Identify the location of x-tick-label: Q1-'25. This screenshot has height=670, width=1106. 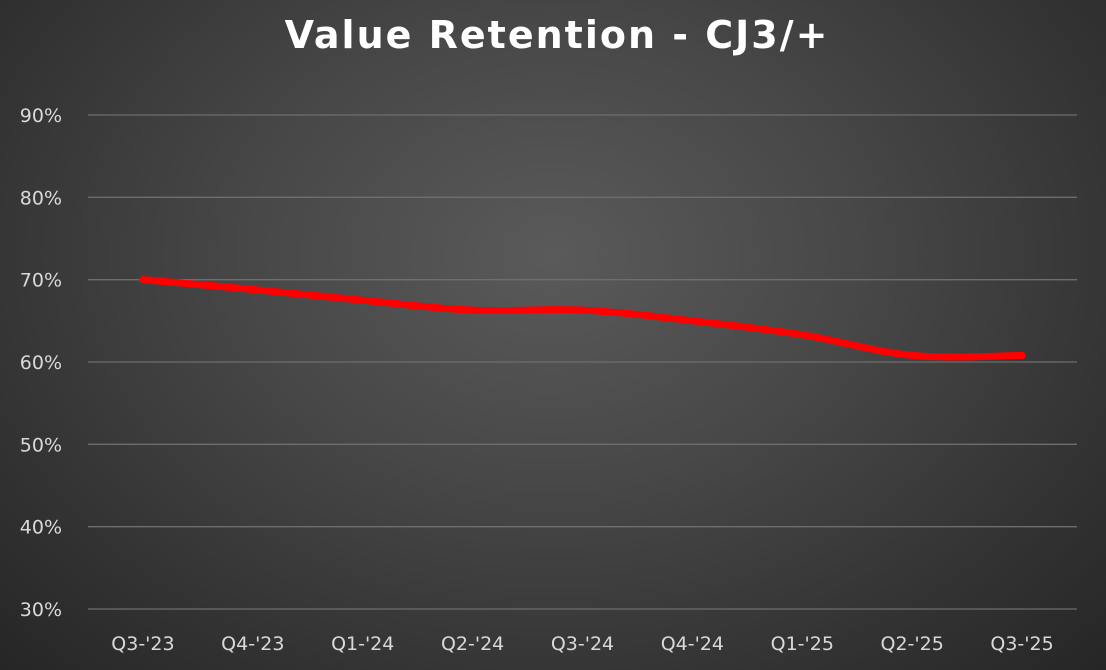
(802, 644).